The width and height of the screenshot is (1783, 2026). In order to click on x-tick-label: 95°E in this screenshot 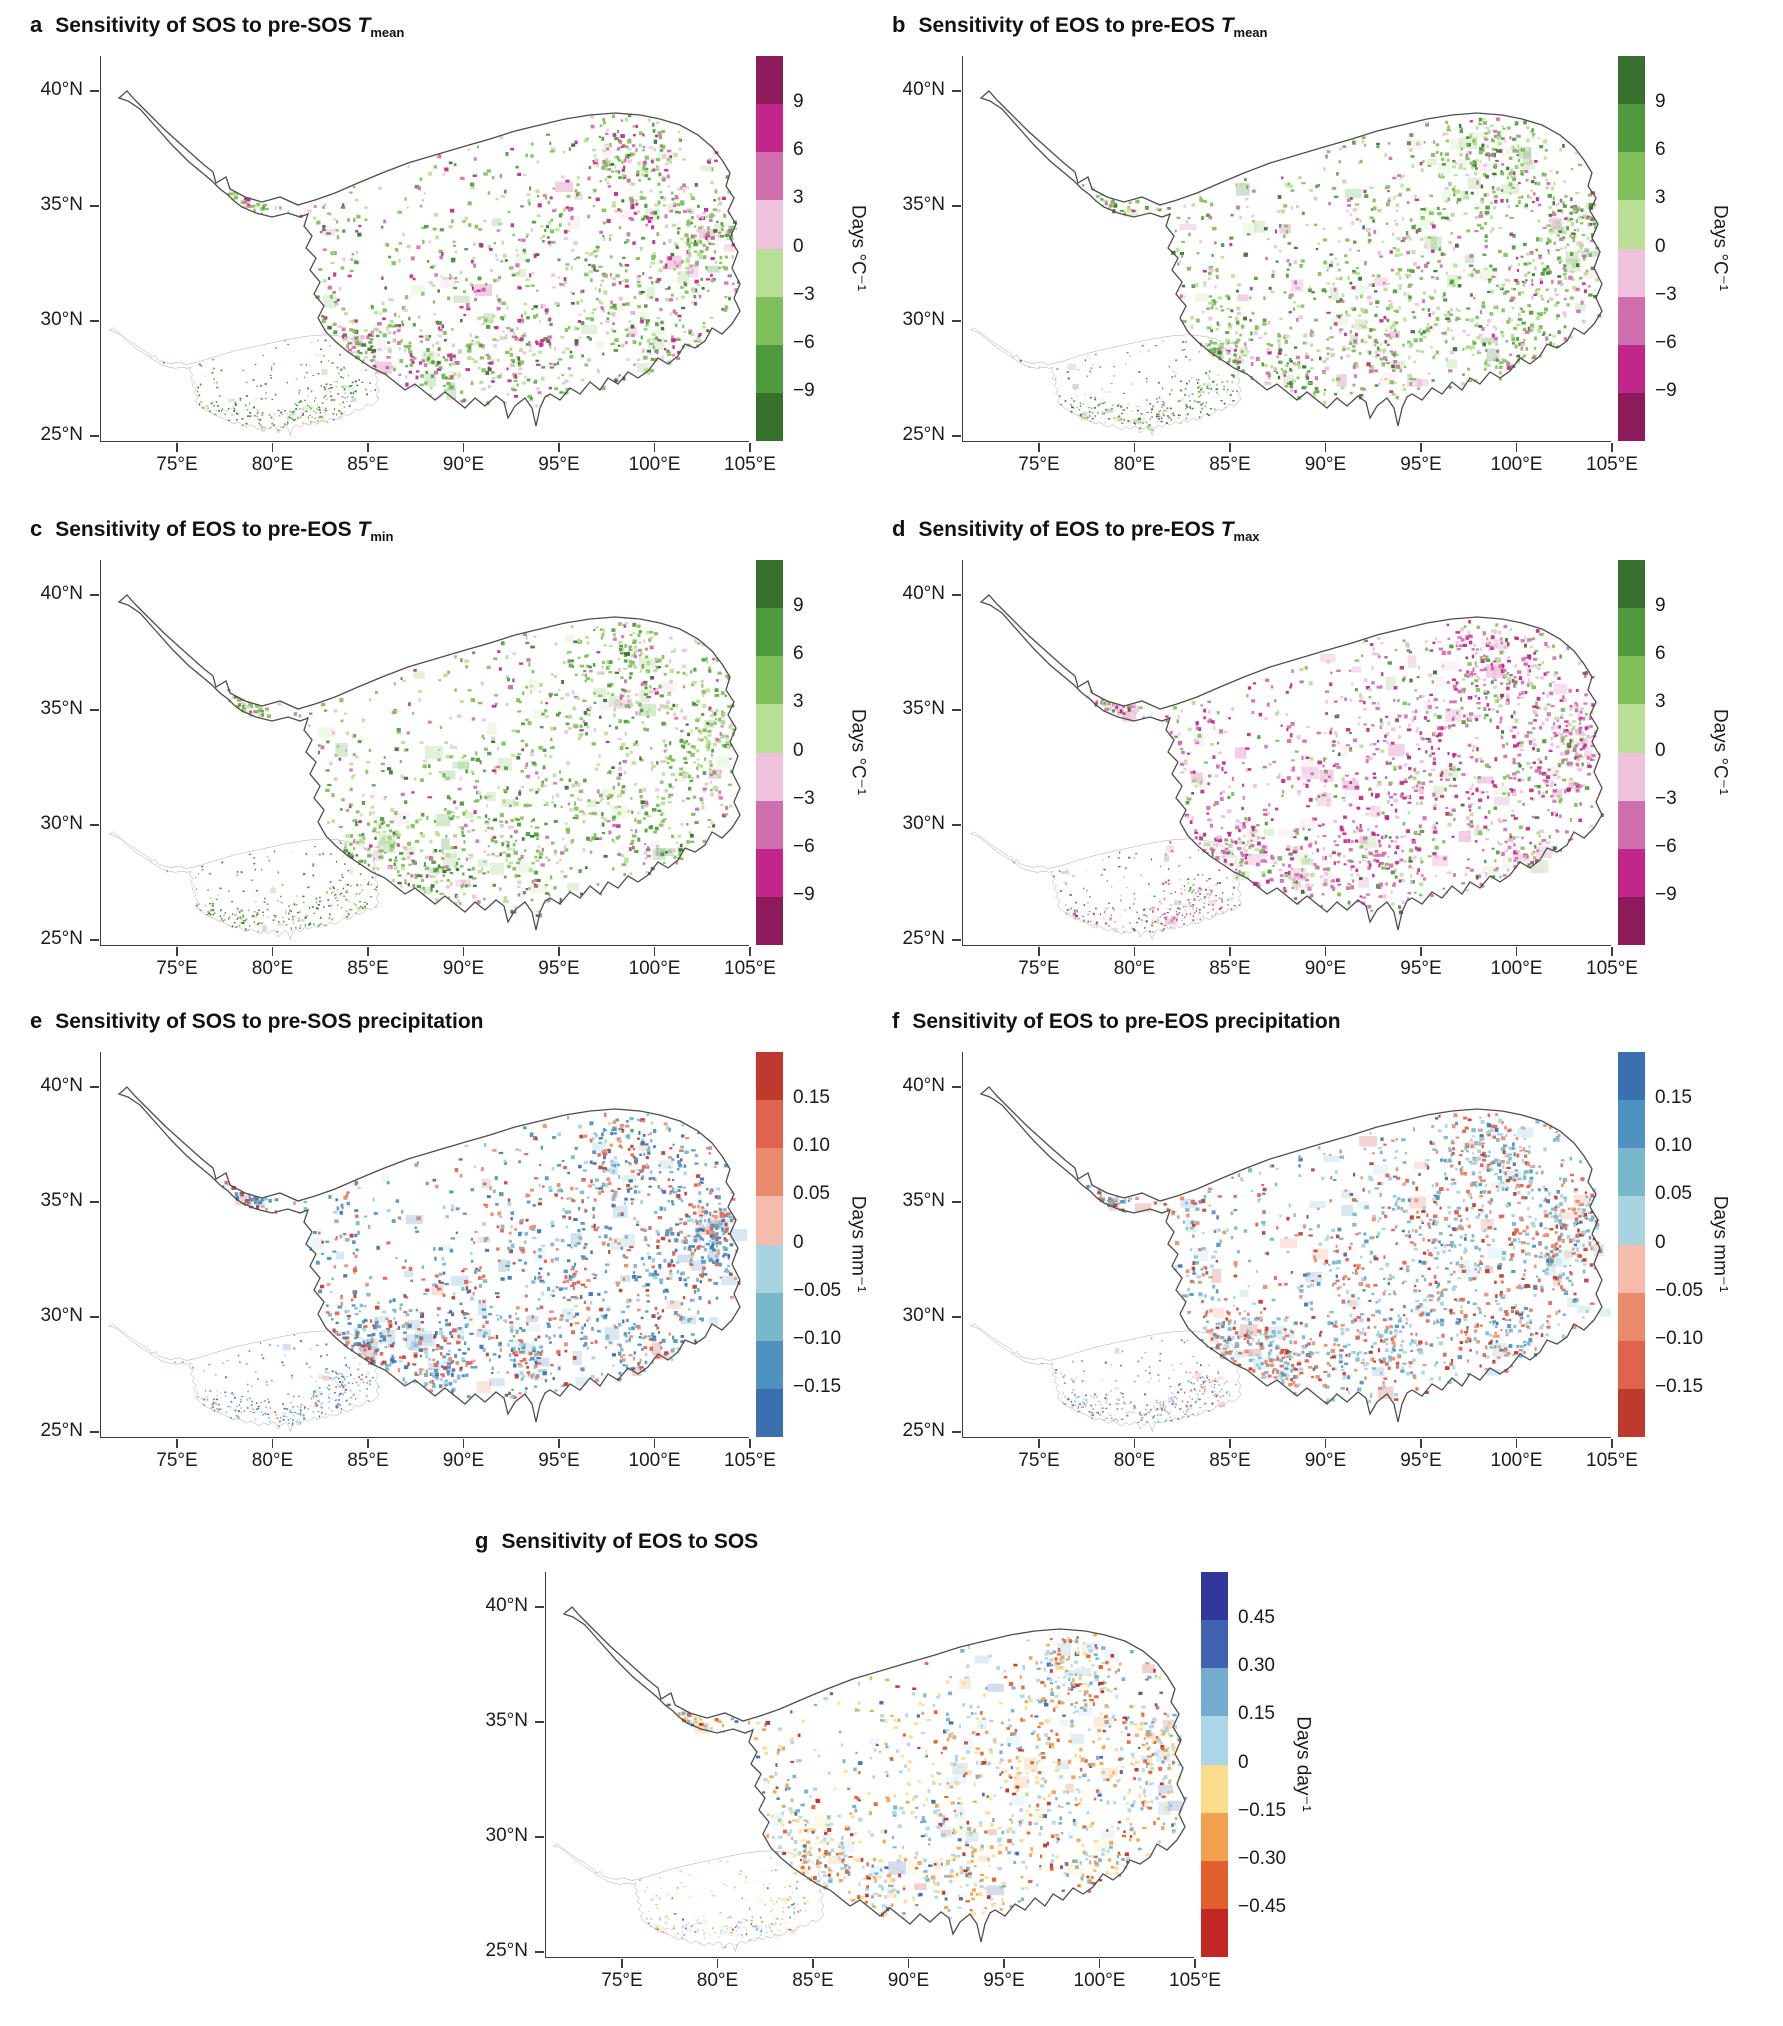, I will do `click(1421, 968)`.